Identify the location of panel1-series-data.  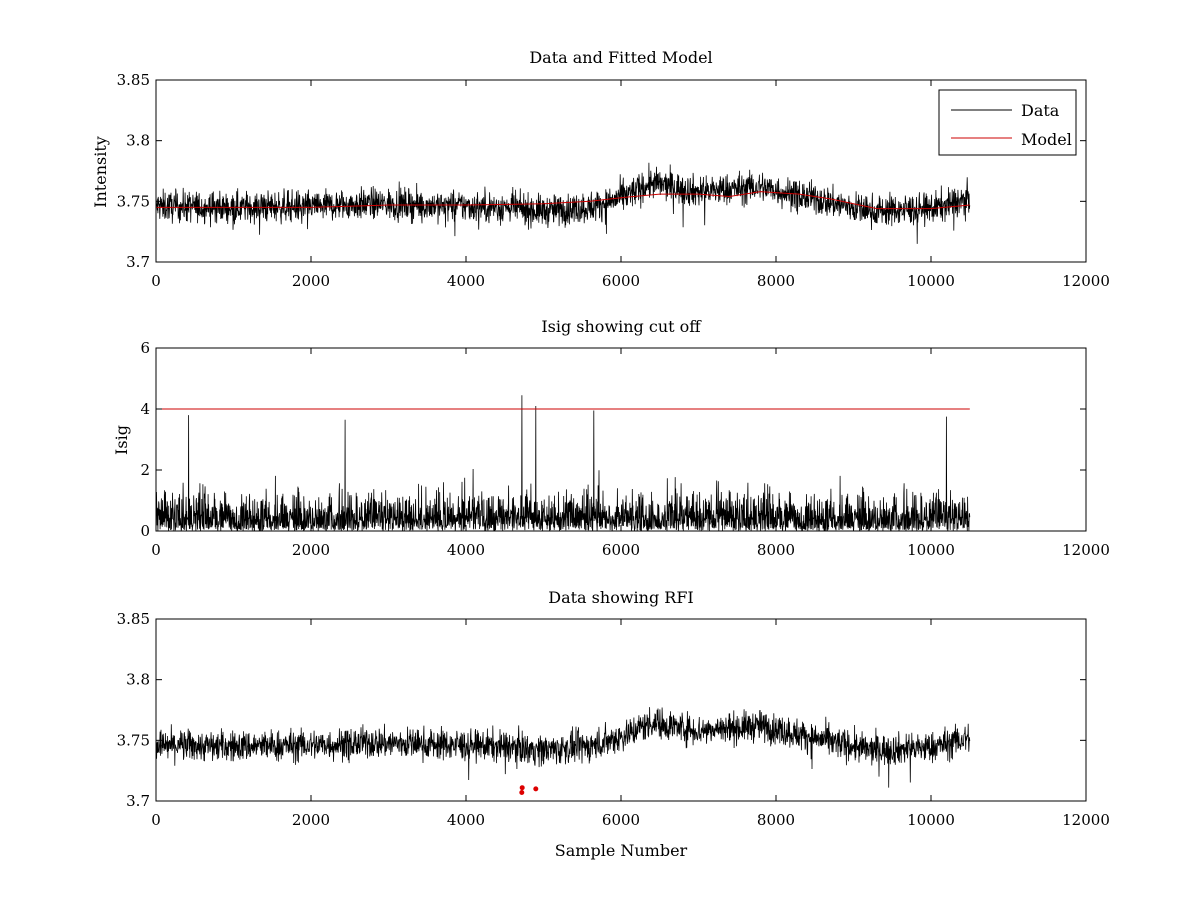
(563, 203).